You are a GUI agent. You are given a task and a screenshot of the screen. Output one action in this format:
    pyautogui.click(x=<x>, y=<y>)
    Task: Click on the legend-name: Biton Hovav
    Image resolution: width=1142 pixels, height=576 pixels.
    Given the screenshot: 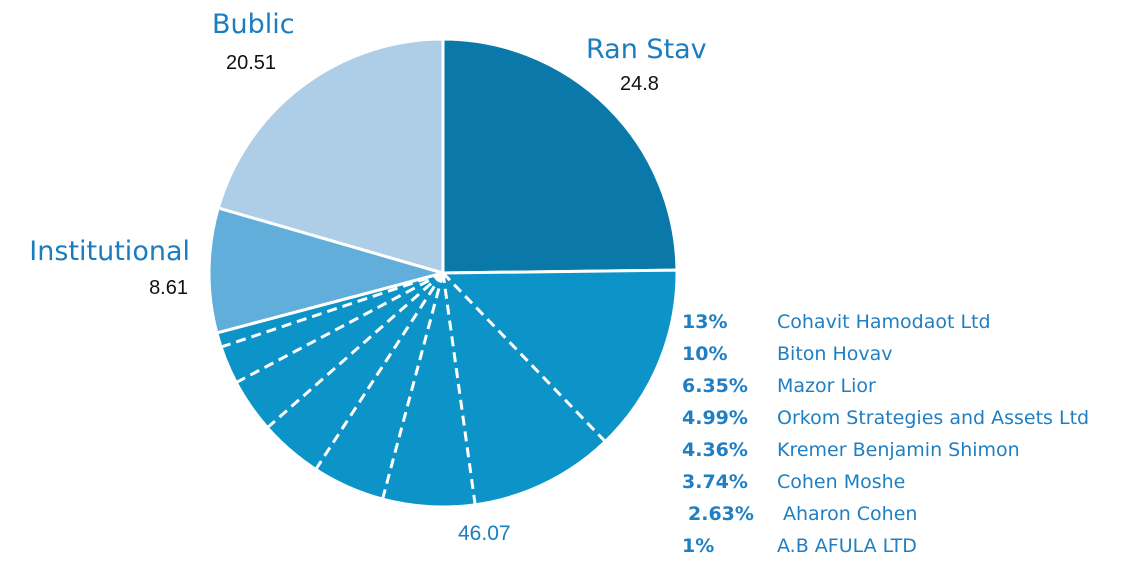 What is the action you would take?
    pyautogui.click(x=835, y=354)
    